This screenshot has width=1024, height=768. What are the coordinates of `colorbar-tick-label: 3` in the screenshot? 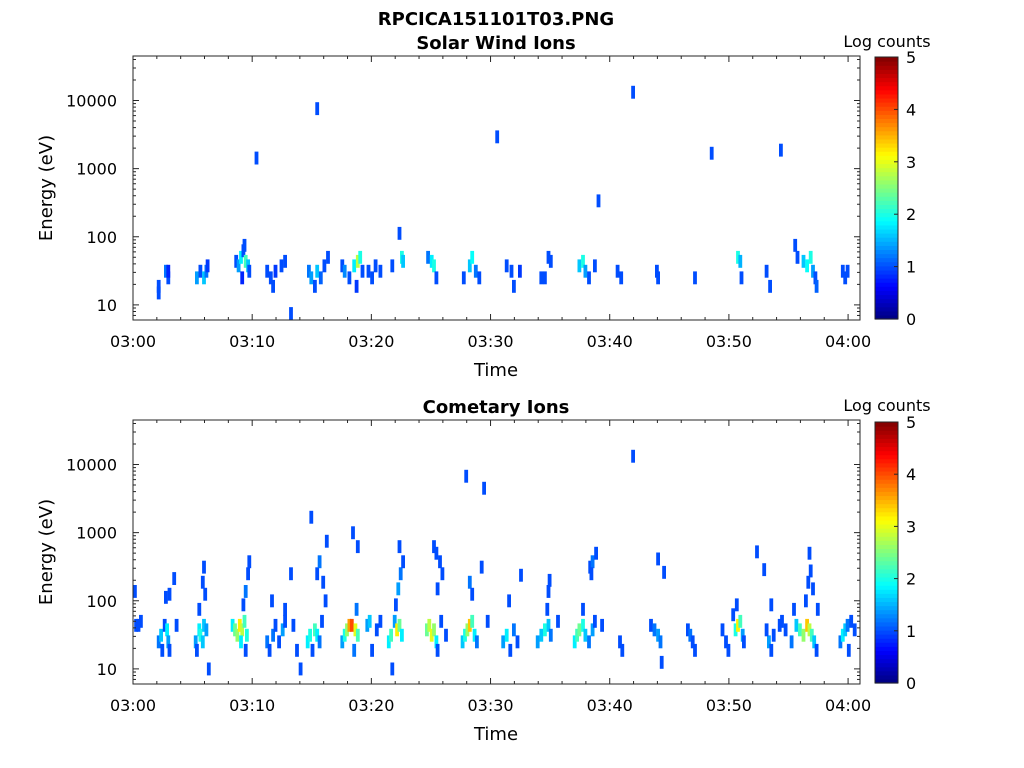 It's located at (911, 526).